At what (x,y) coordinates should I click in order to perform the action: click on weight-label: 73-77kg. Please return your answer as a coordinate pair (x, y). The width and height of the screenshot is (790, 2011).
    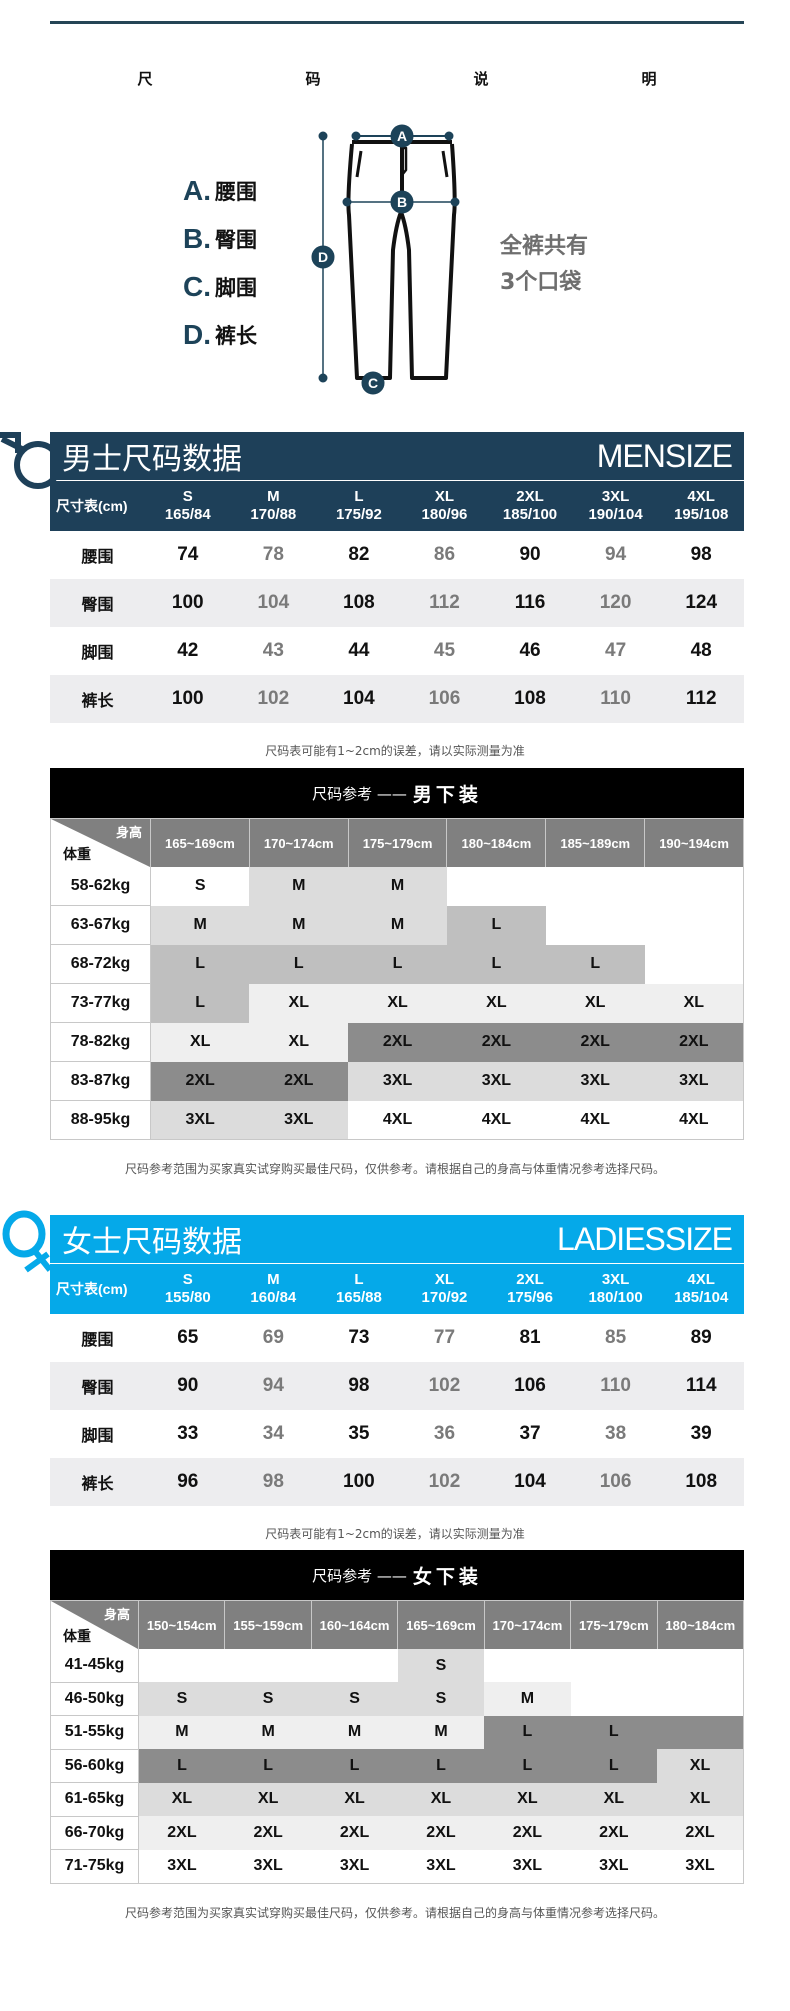
    Looking at the image, I should click on (100, 1003).